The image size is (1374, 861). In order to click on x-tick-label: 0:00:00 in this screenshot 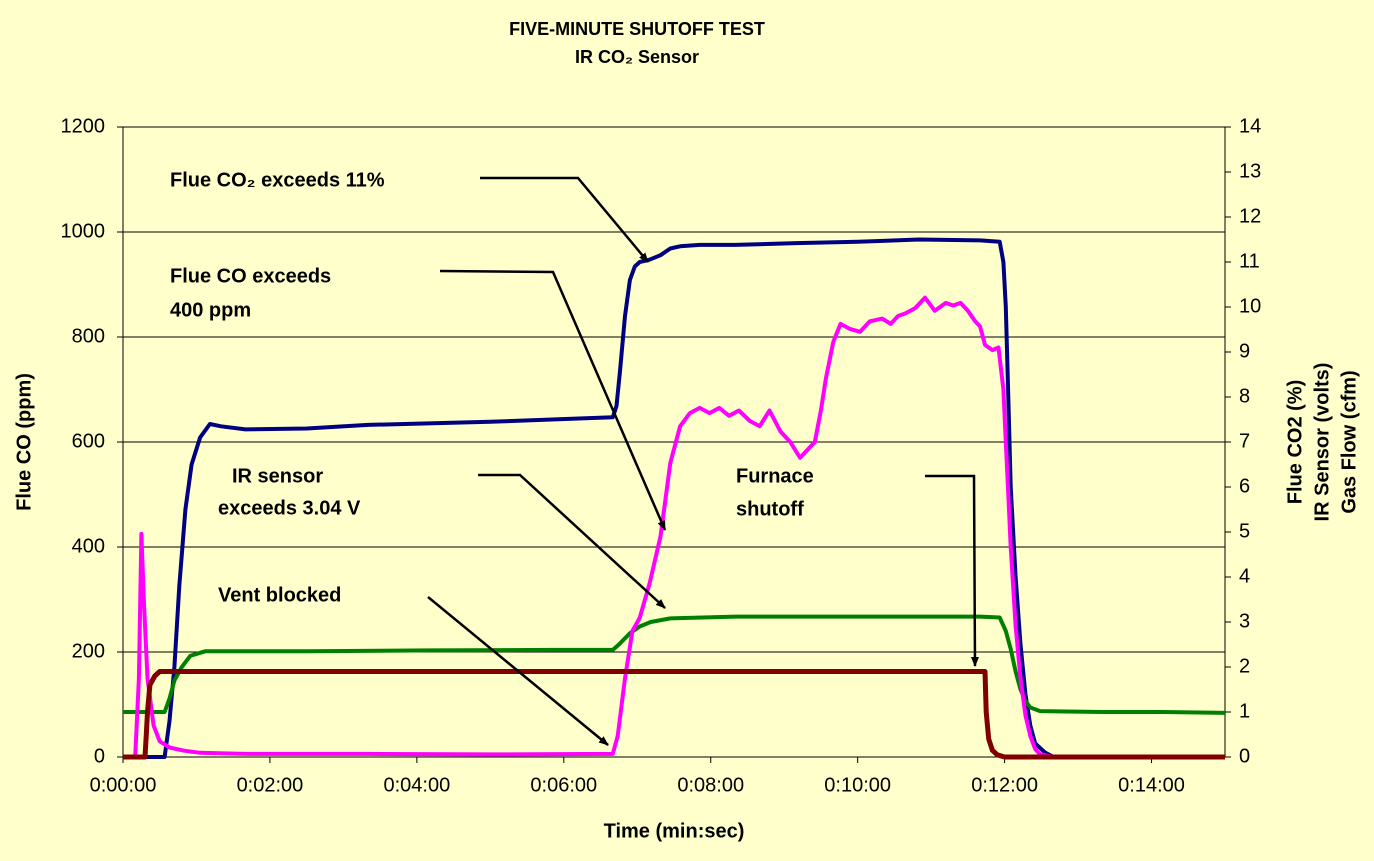, I will do `click(123, 785)`.